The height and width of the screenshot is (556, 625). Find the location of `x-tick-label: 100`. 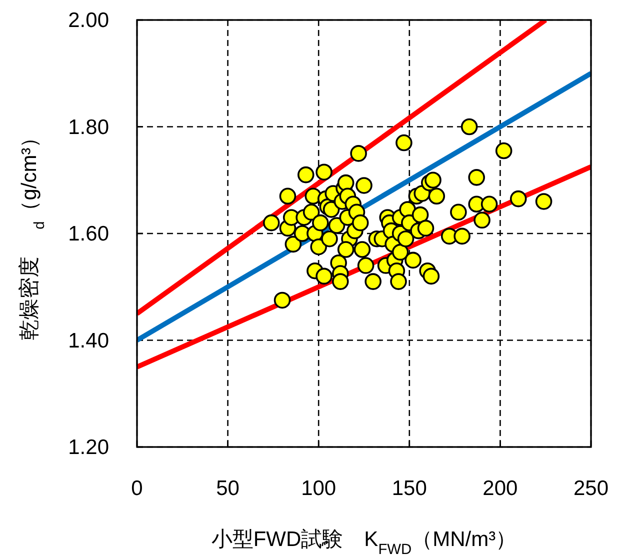

x-tick-label: 100 is located at coordinates (318, 488).